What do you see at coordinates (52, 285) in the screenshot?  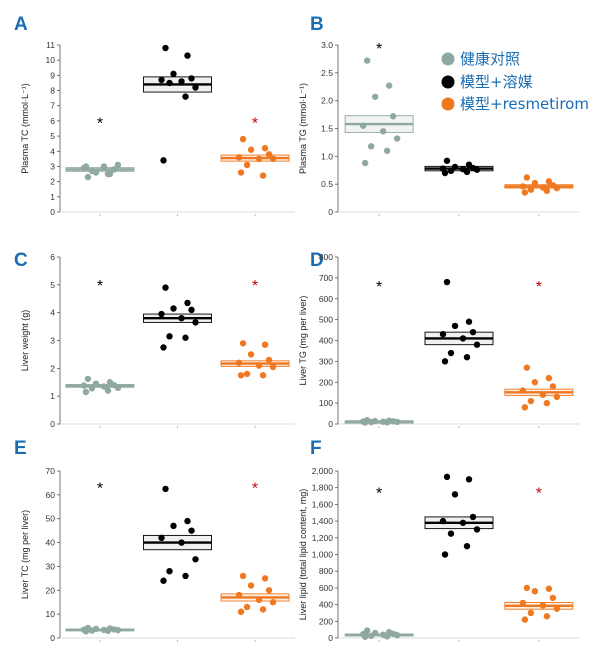 I see `y-tick-label: 5` at bounding box center [52, 285].